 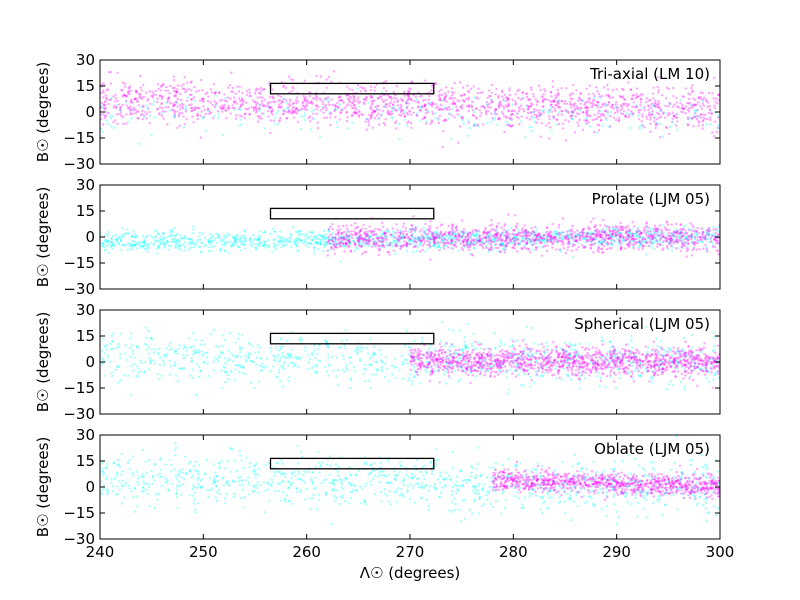 I want to click on y-tick-label: −15, so click(x=79, y=138).